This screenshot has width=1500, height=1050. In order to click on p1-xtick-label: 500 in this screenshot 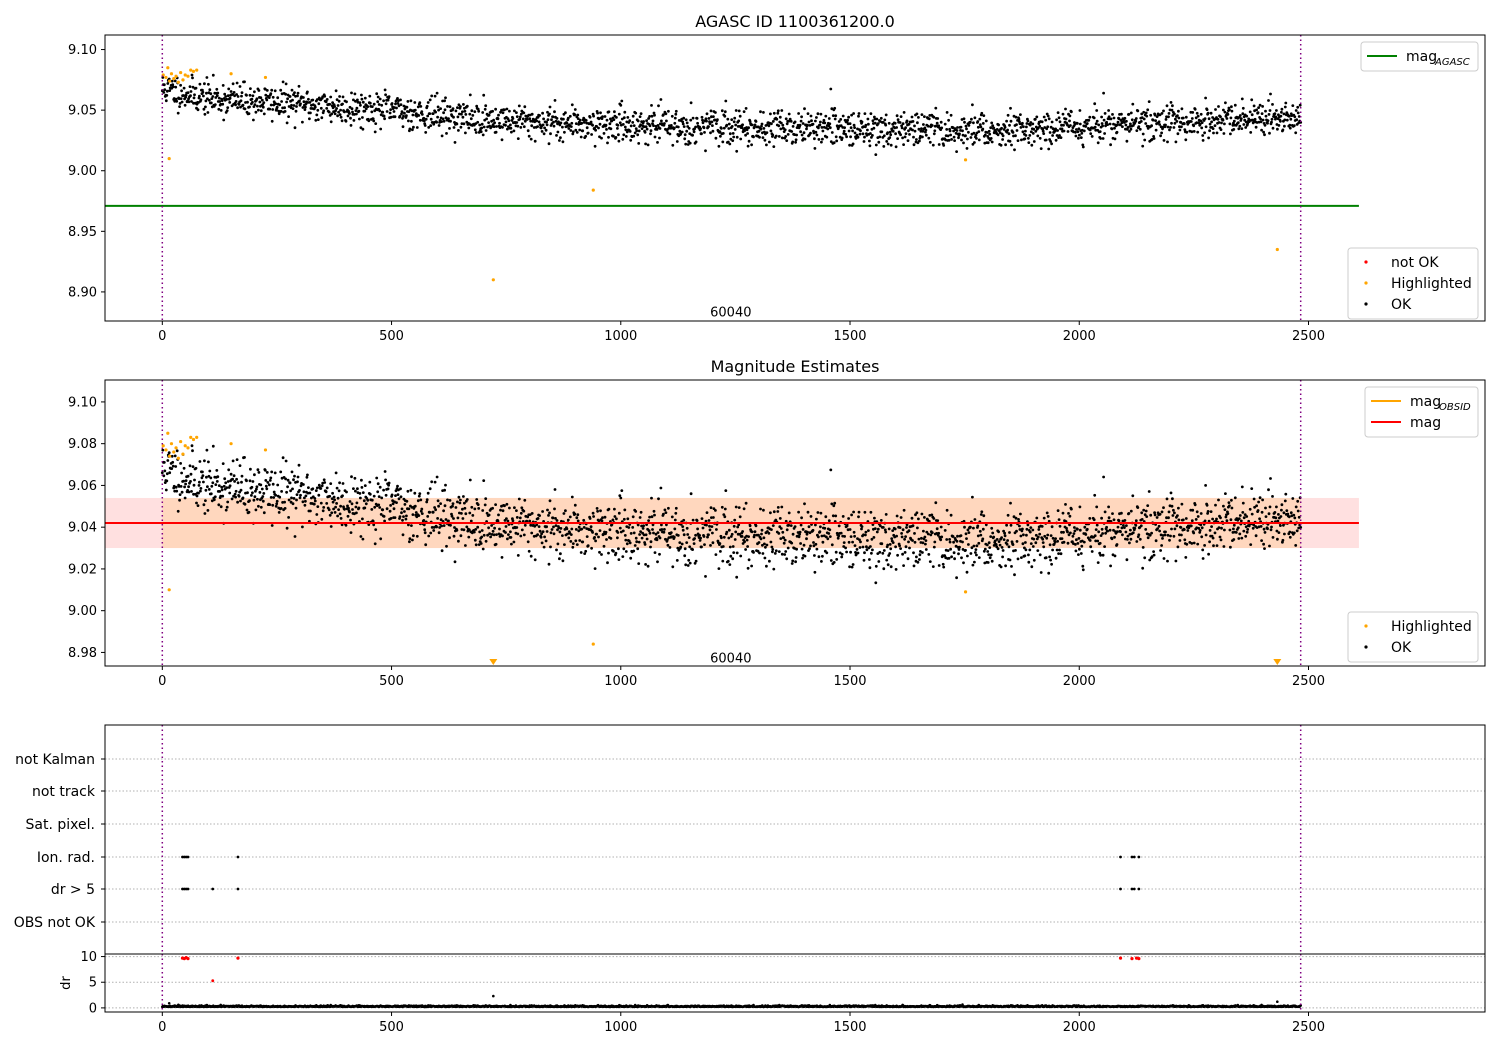, I will do `click(391, 336)`.